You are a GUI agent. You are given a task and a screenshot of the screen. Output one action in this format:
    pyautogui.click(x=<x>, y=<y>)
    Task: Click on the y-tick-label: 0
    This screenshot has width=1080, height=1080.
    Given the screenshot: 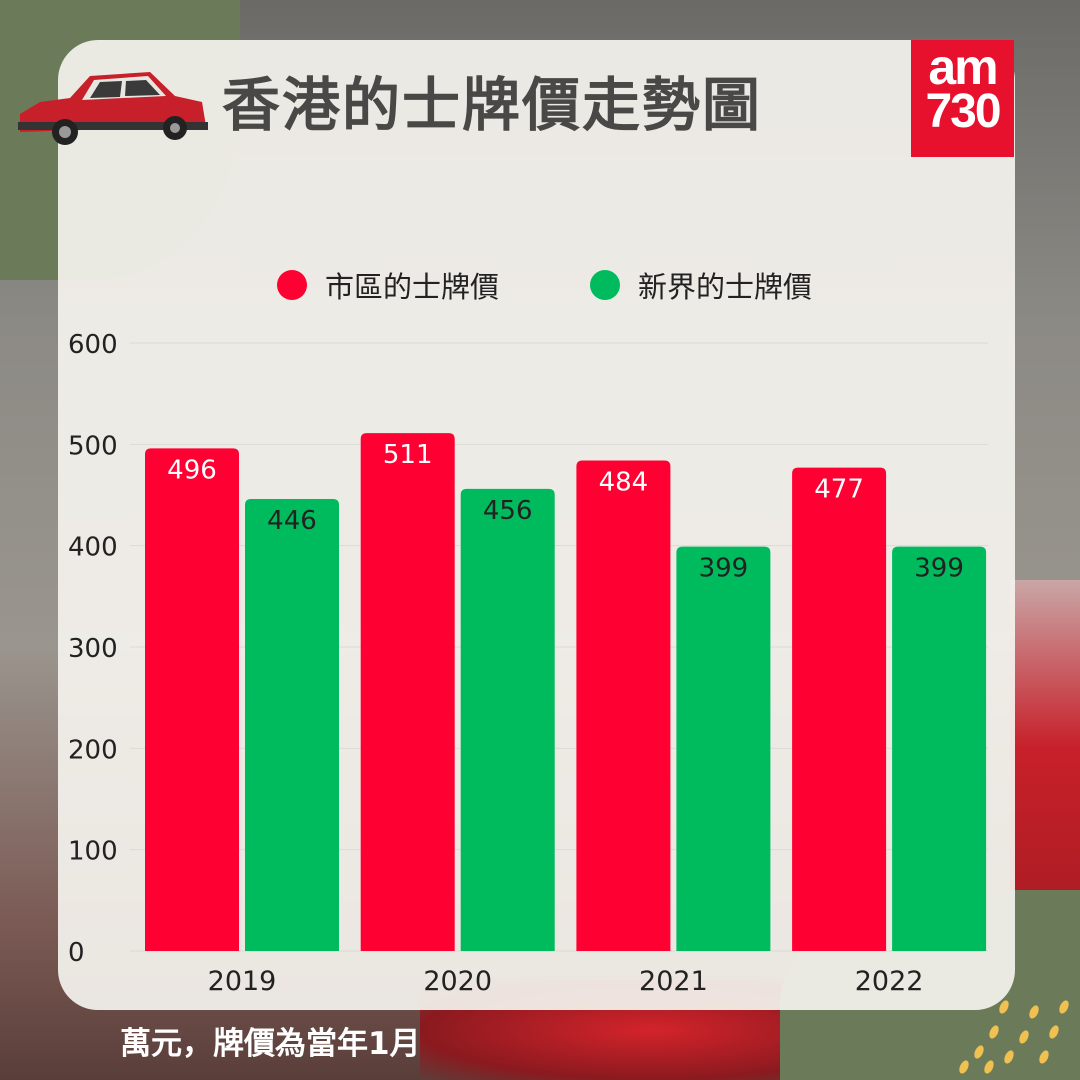 What is the action you would take?
    pyautogui.click(x=76, y=953)
    